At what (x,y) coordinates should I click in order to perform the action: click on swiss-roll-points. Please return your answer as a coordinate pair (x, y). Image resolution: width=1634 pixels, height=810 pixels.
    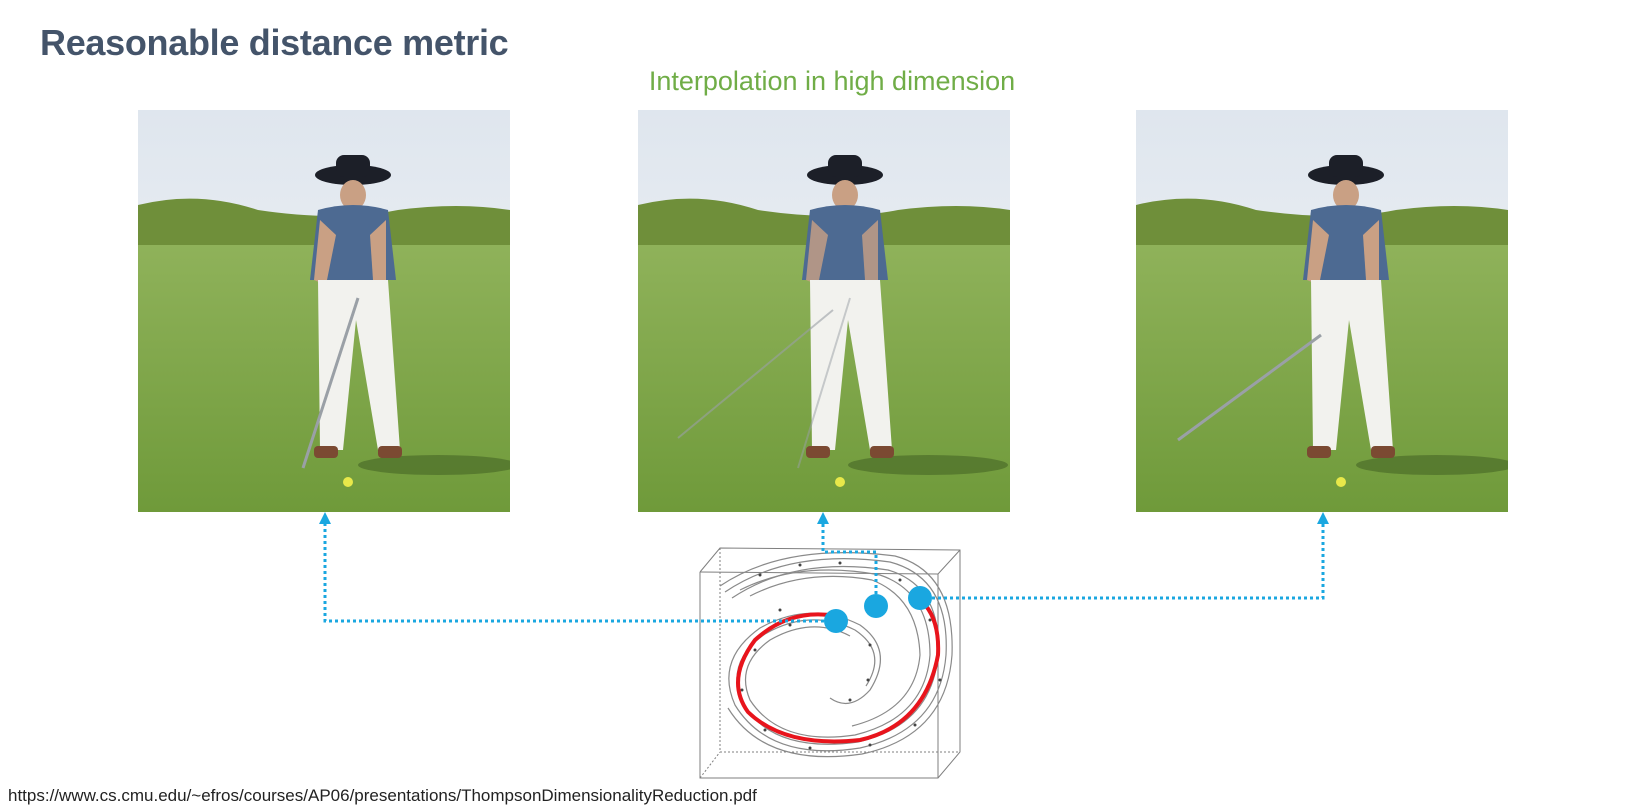
    Looking at the image, I should click on (836, 655).